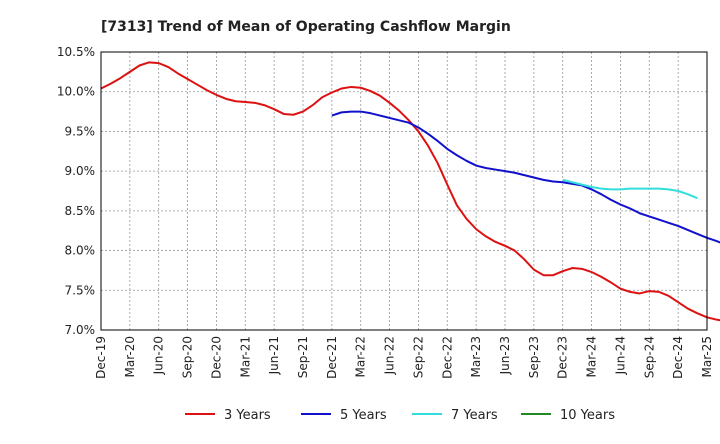 The width and height of the screenshot is (720, 444). What do you see at coordinates (361, 356) in the screenshot?
I see `x-tick-label: Mar-22` at bounding box center [361, 356].